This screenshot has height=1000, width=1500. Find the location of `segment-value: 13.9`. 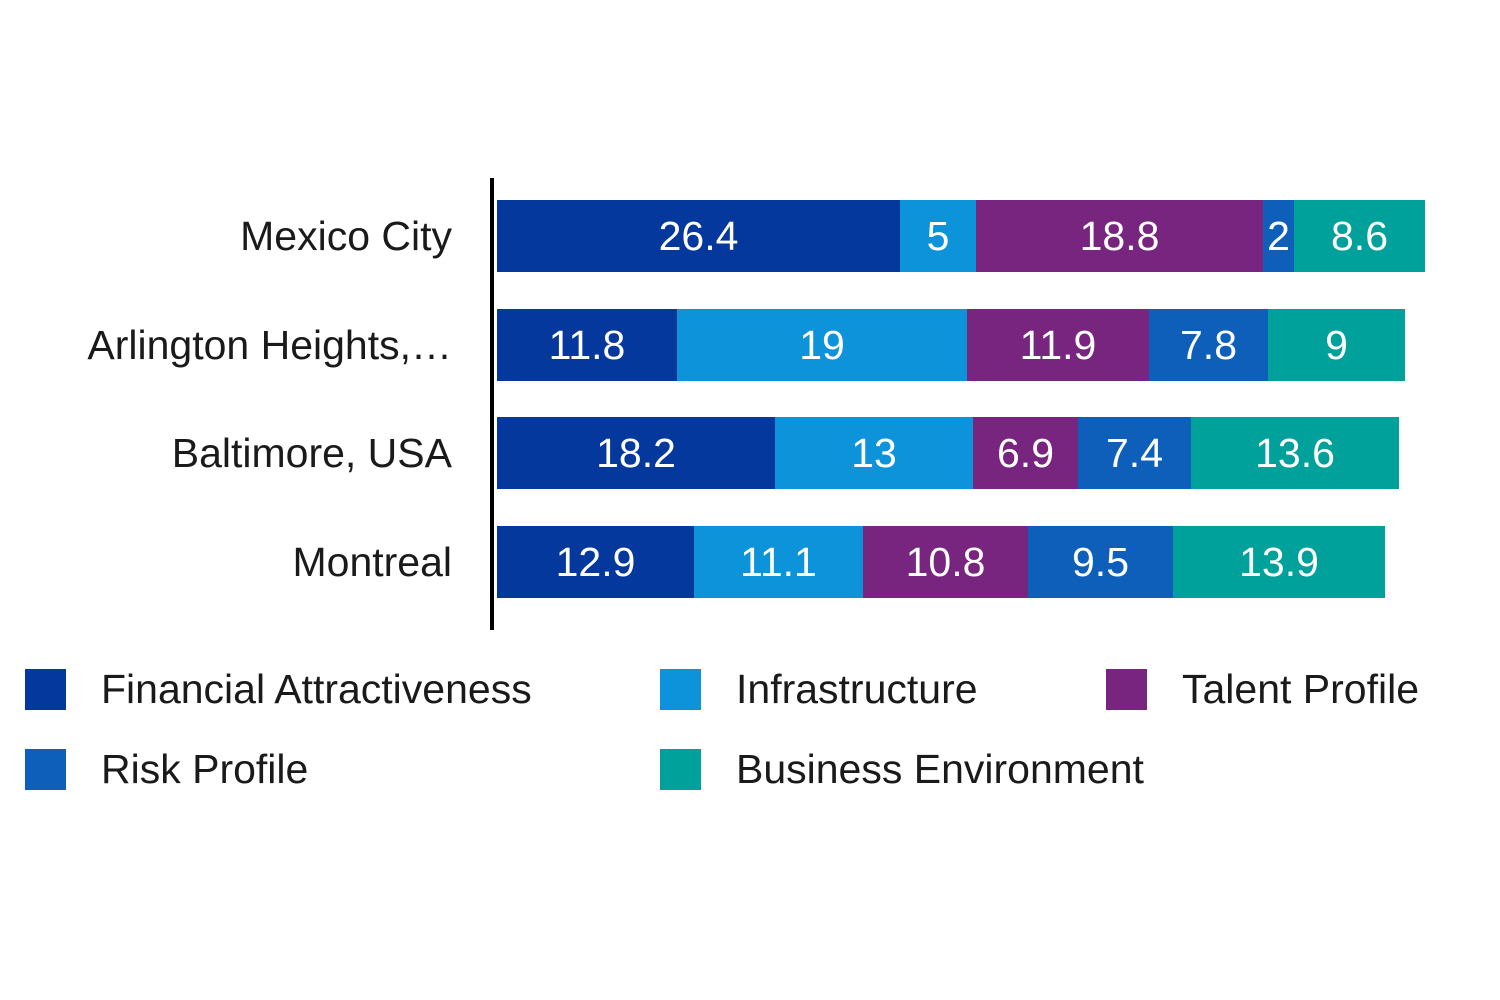

segment-value: 13.9 is located at coordinates (1279, 561).